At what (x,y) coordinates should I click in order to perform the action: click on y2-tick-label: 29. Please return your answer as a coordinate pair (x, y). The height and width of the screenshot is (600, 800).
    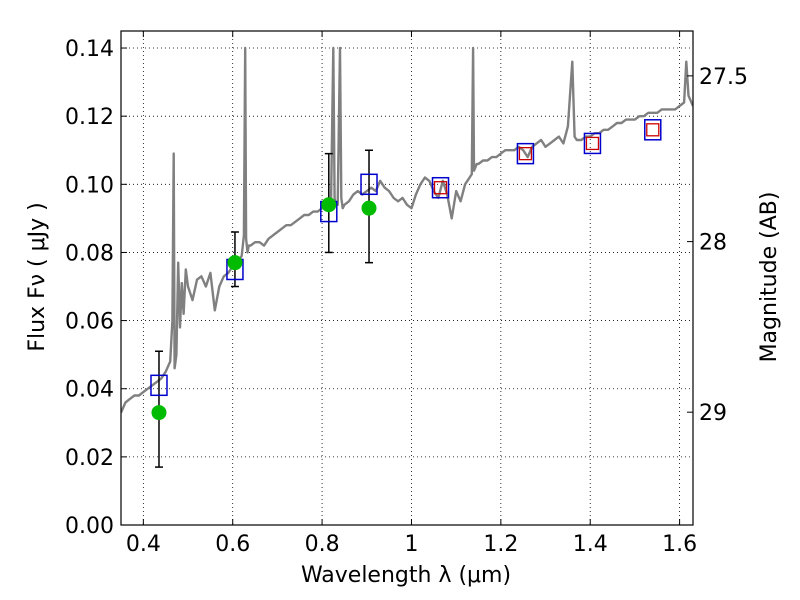
    Looking at the image, I should click on (713, 413).